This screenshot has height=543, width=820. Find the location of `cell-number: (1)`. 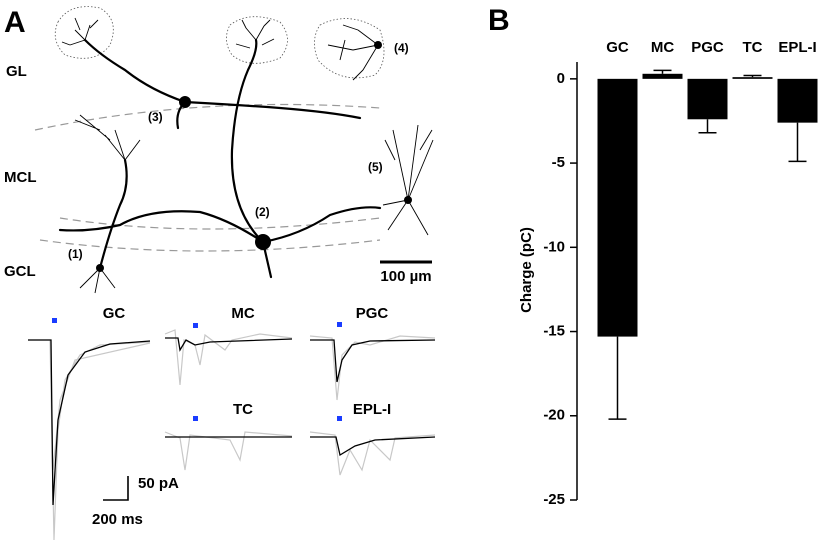

cell-number: (1) is located at coordinates (75, 254).